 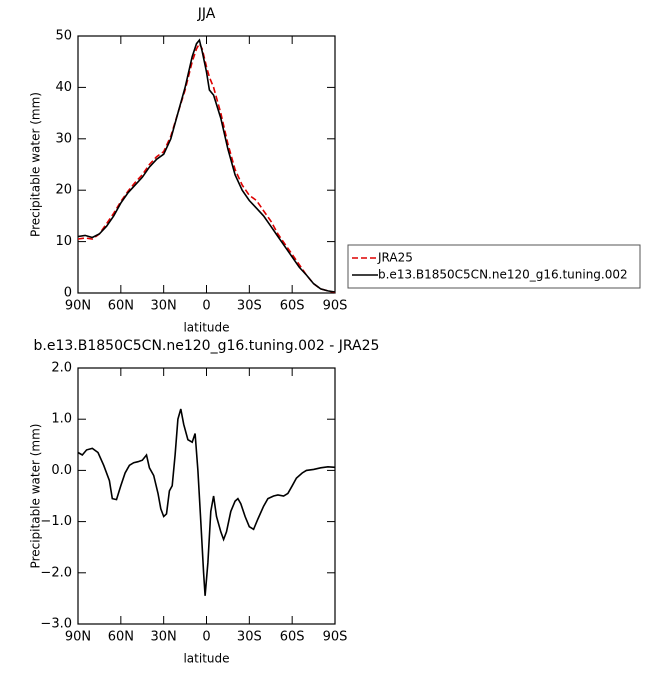 What do you see at coordinates (68, 293) in the screenshot?
I see `y-tick-label: 0` at bounding box center [68, 293].